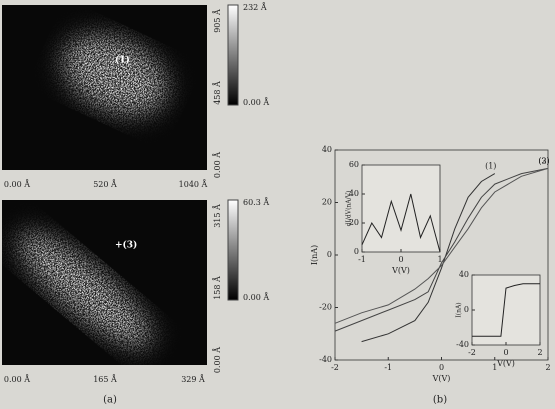  Describe the element at coordinates (193, 379) in the screenshot. I see `x-tick-label: 329 Å` at that location.